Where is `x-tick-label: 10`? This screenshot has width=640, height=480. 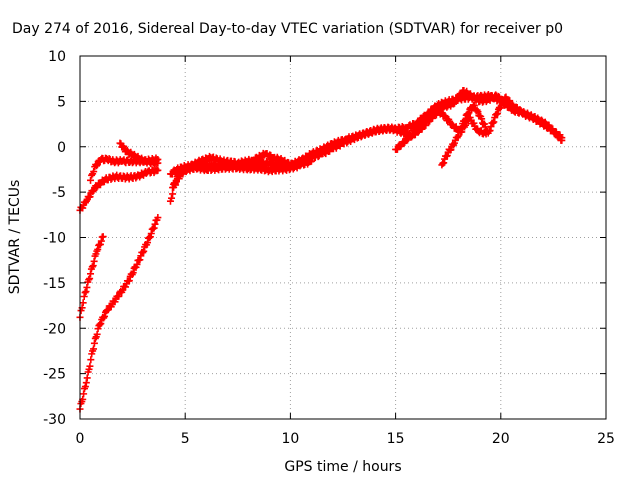
x-tick-label: 10 is located at coordinates (290, 439).